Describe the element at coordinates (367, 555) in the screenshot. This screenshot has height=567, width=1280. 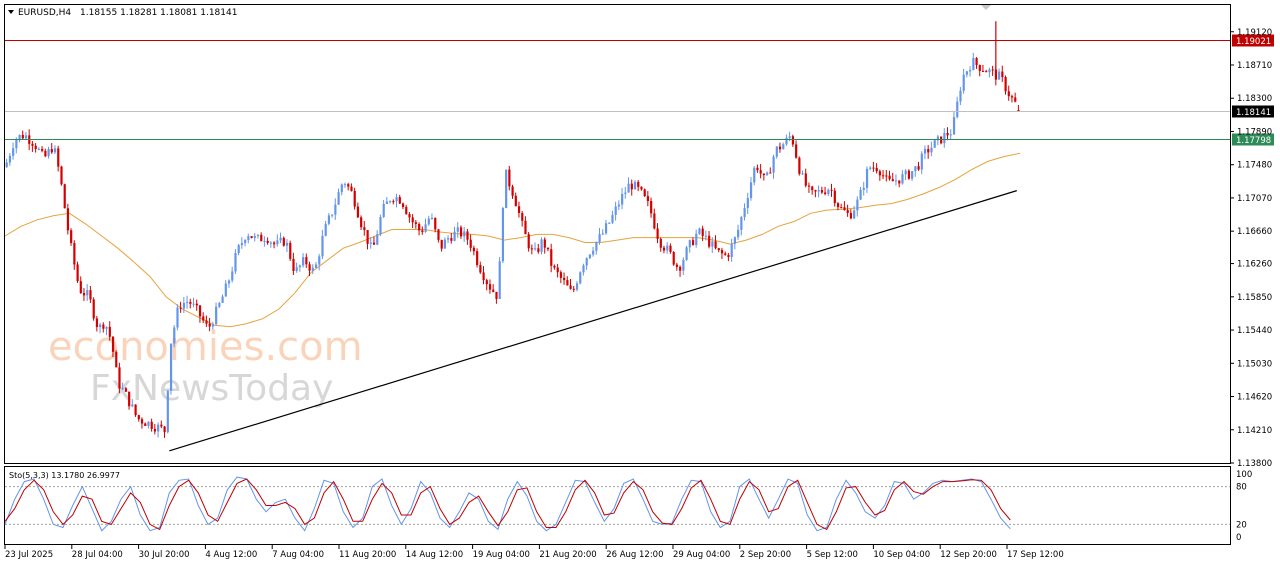
I see `time-tick-label: 11 Aug 20:00` at that location.